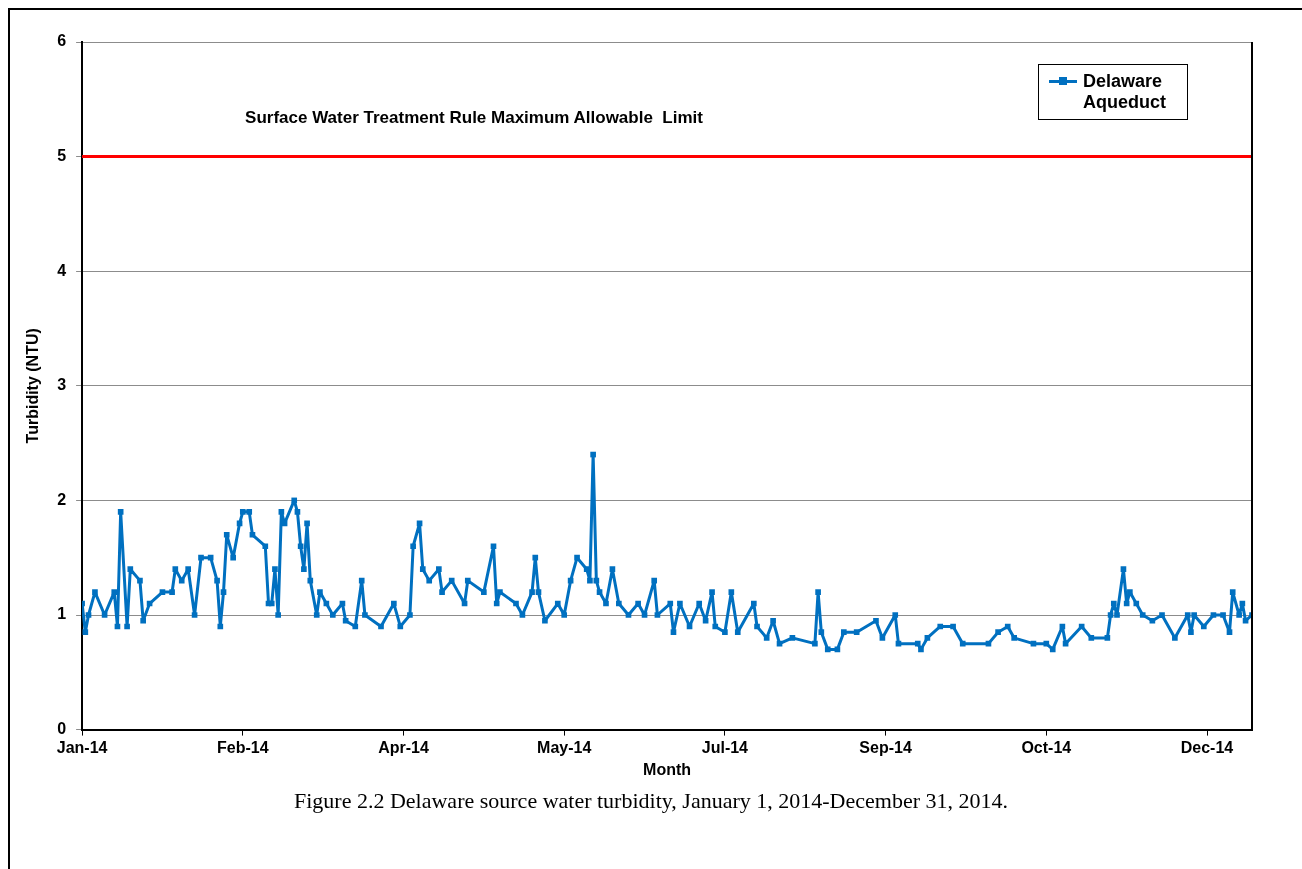  What do you see at coordinates (403, 747) in the screenshot?
I see `x-tick-label: Apr-14` at bounding box center [403, 747].